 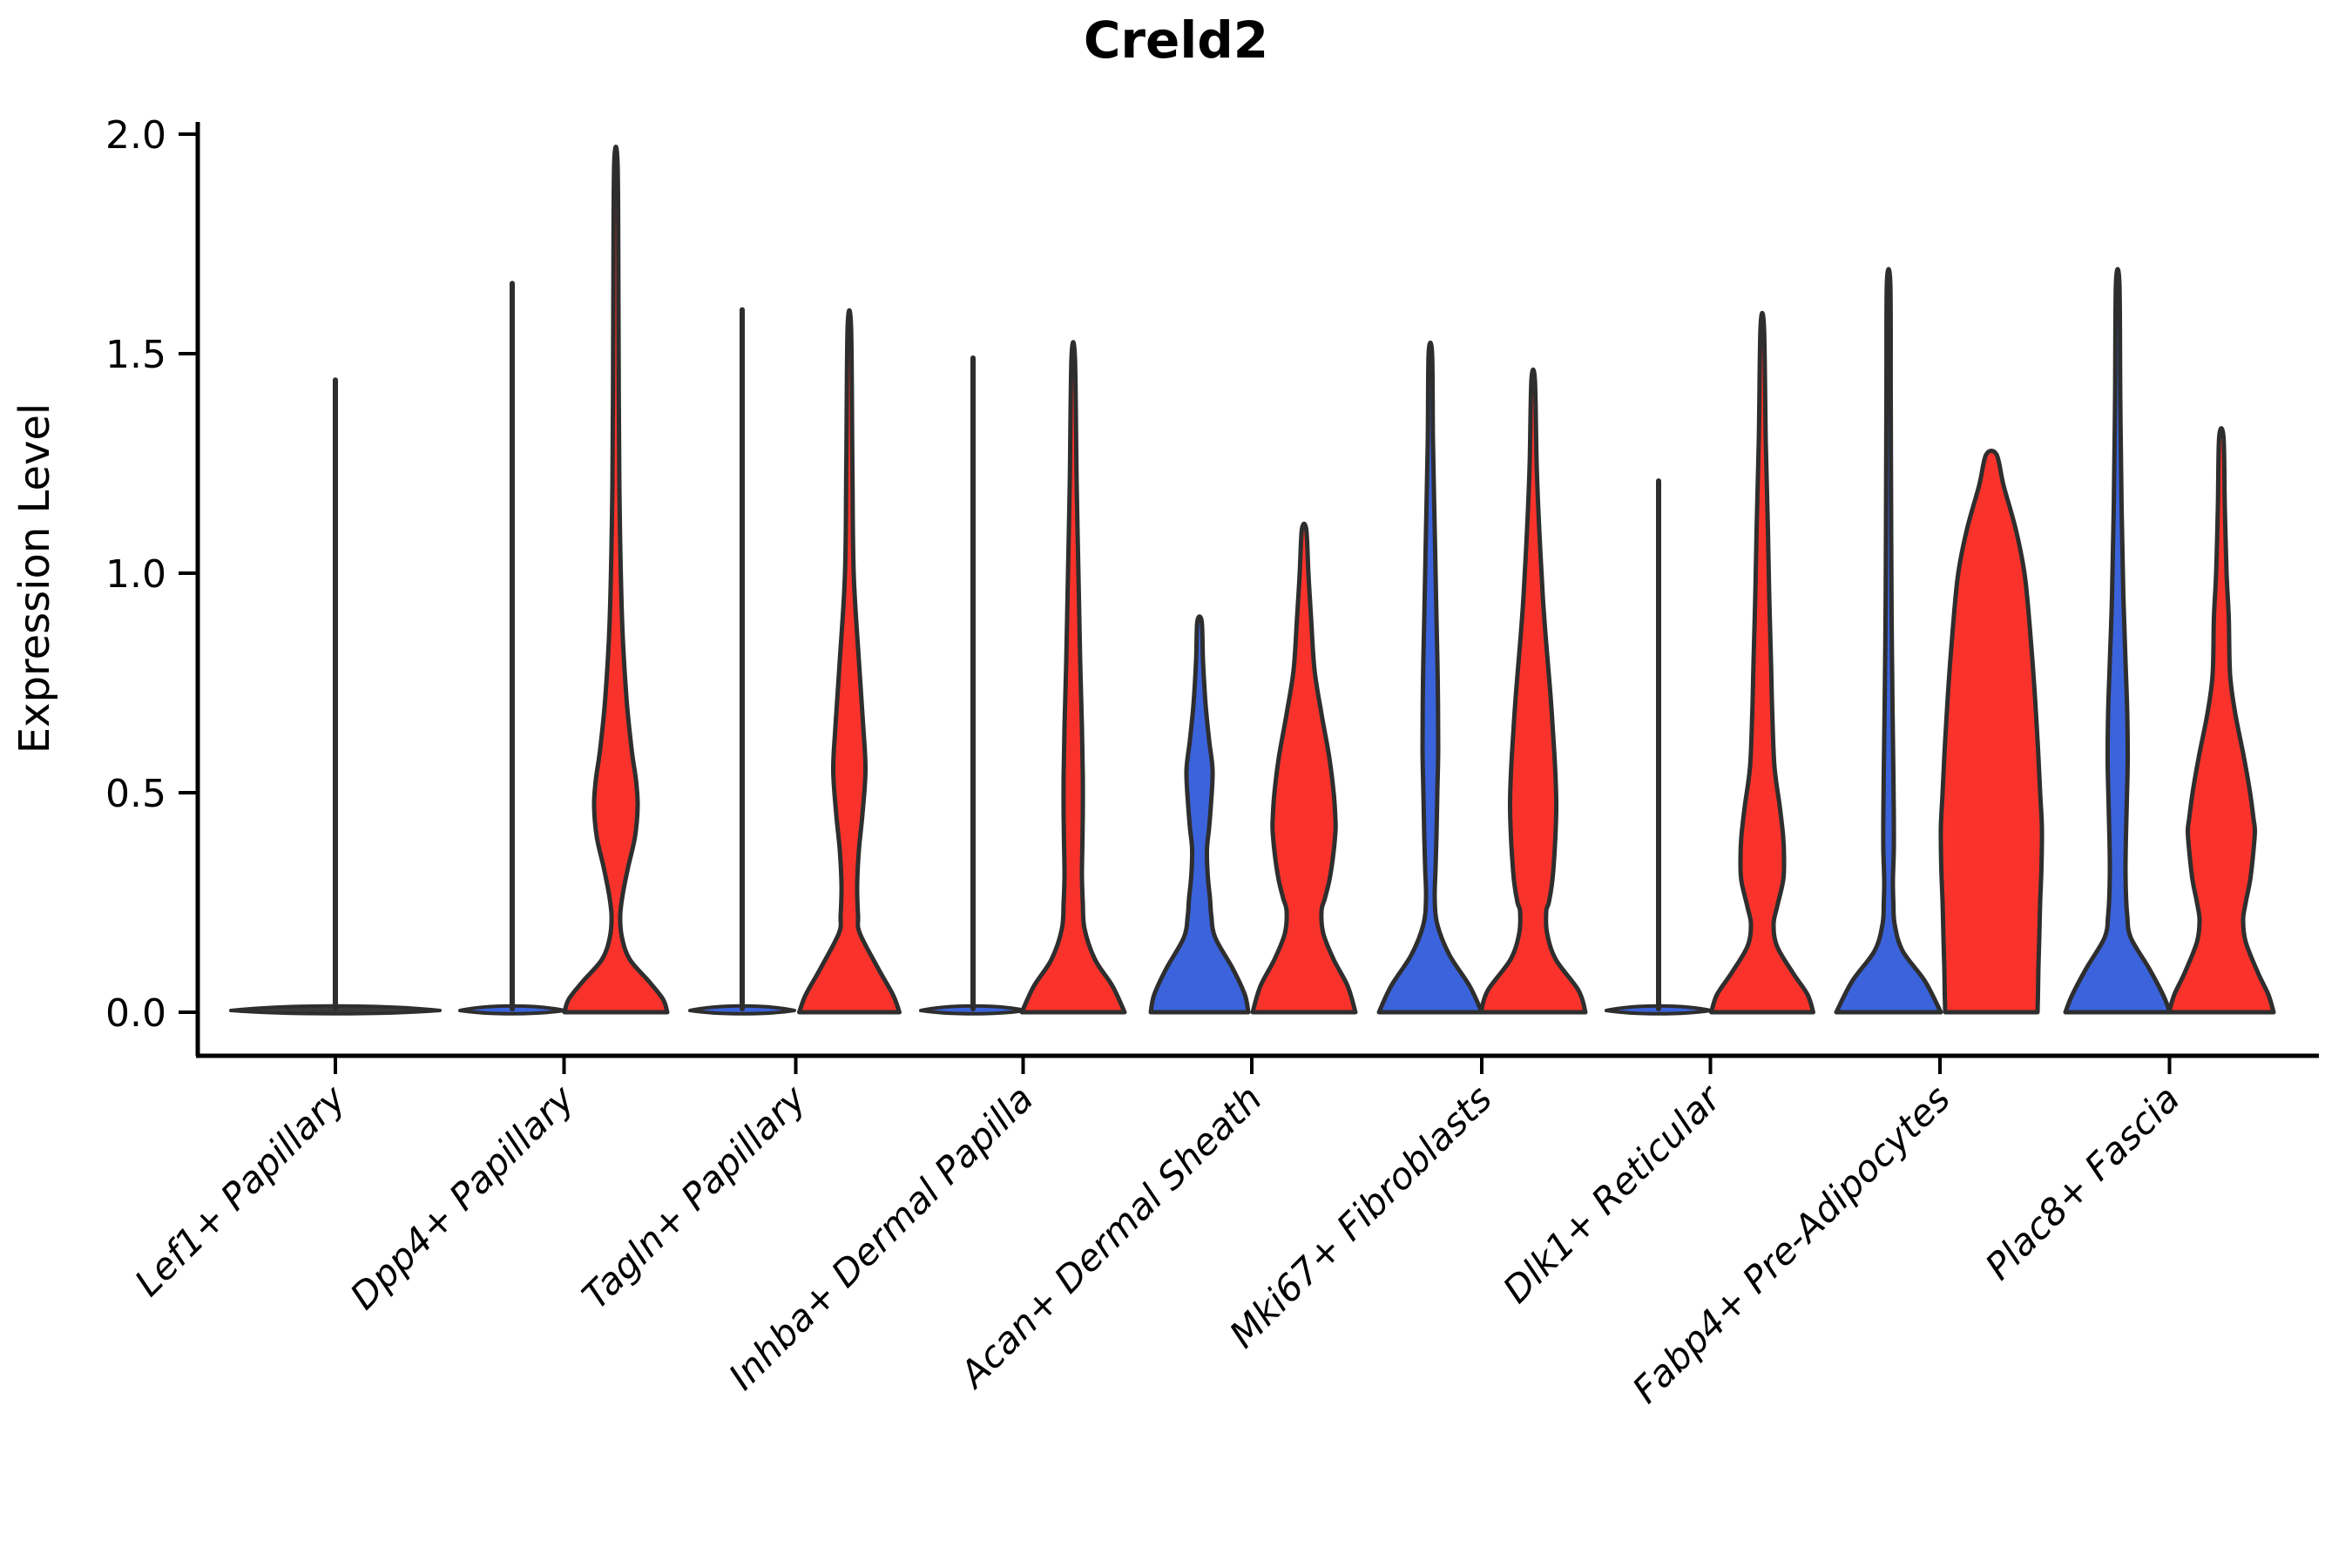 I want to click on y-tick-label: 0.5, so click(x=135, y=794).